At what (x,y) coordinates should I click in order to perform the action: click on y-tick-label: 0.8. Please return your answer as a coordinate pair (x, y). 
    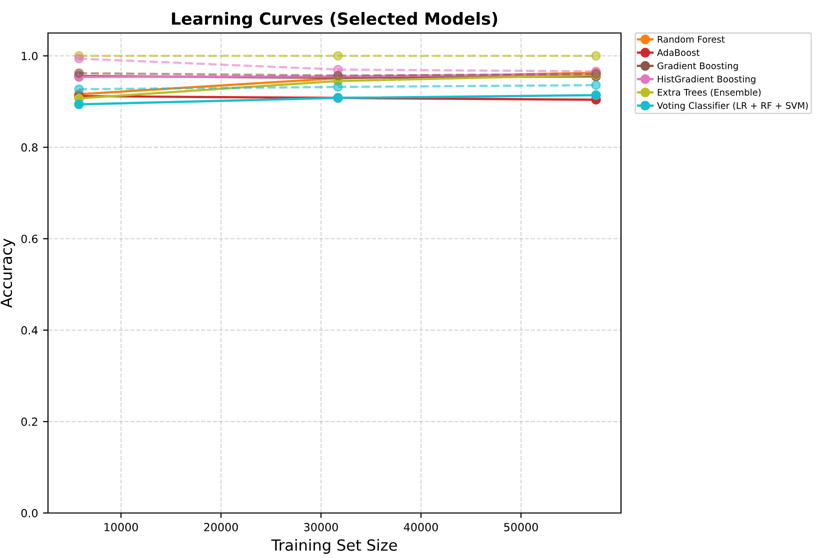
    Looking at the image, I should click on (29, 147).